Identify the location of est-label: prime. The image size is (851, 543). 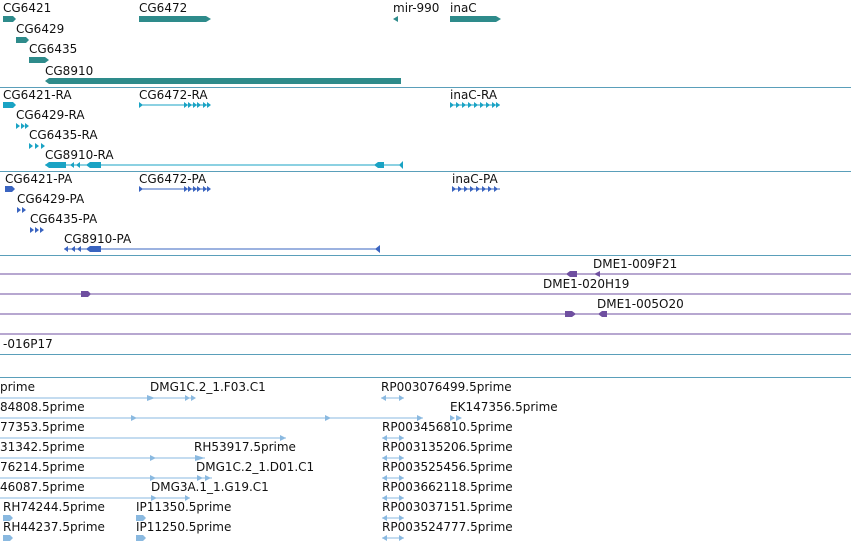
(17, 387).